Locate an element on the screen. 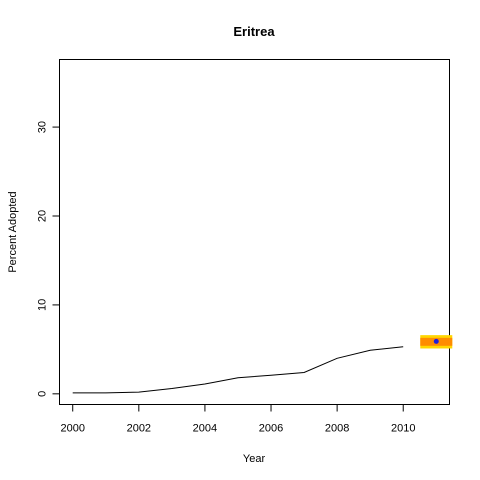 The height and width of the screenshot is (480, 480). y-axis: 0 10 20 30 is located at coordinates (48, 259).